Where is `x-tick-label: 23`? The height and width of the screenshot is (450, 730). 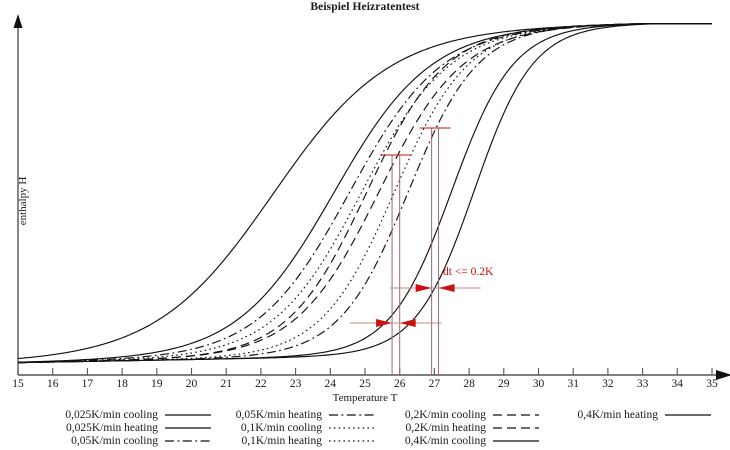 x-tick-label: 23 is located at coordinates (295, 384).